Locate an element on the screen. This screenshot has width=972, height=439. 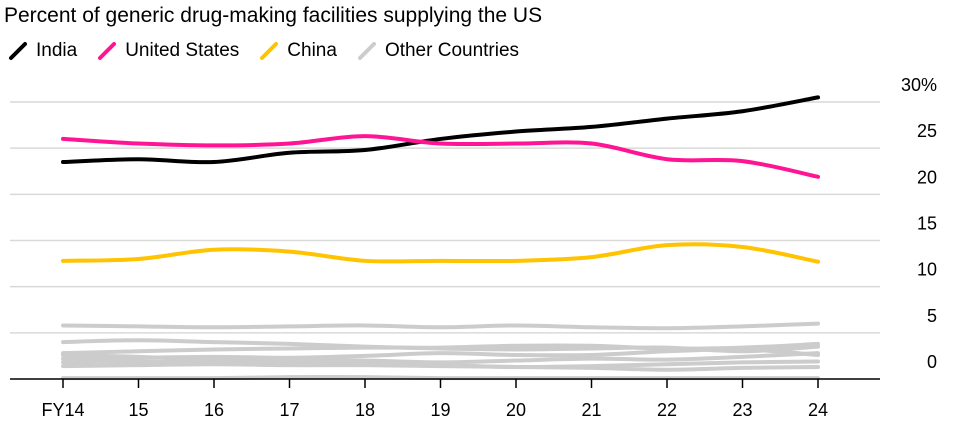
x-tick-label: 15 is located at coordinates (138, 410).